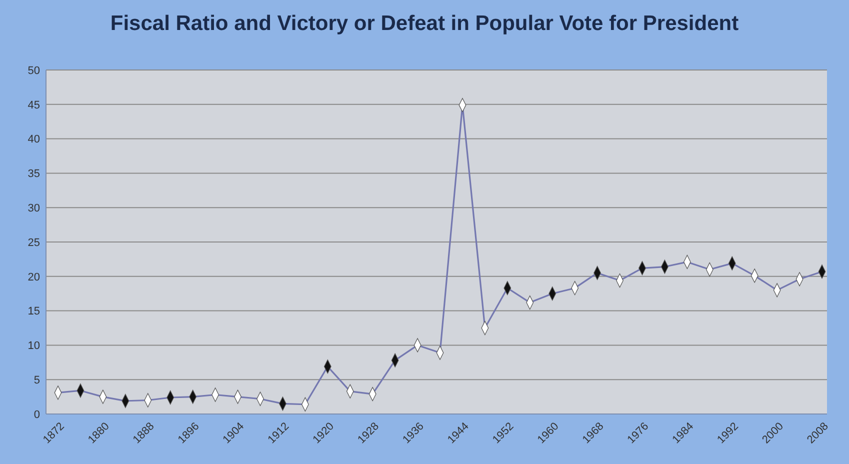 The image size is (849, 464). I want to click on y-tick-label: 30, so click(34, 208).